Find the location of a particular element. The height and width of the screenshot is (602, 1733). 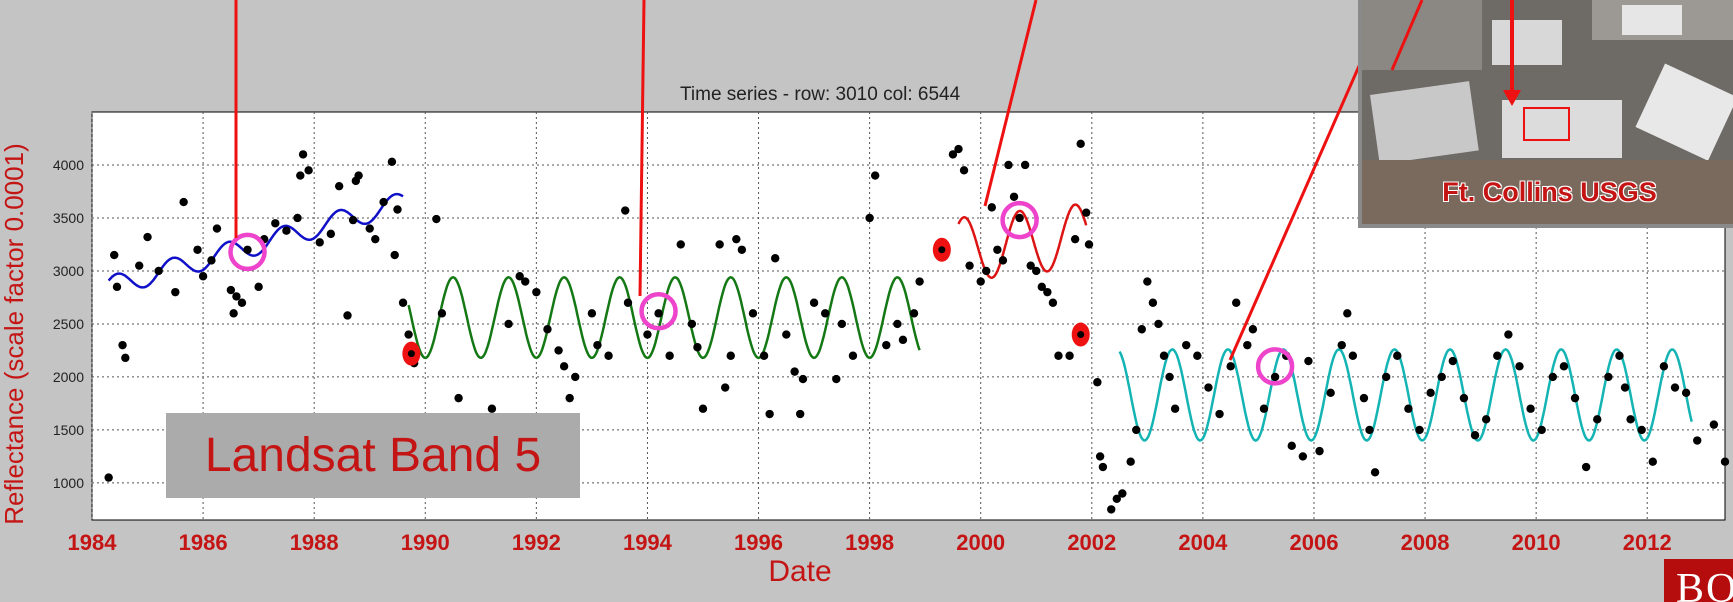

annotation-box: Landsat Band 5 is located at coordinates (373, 455).